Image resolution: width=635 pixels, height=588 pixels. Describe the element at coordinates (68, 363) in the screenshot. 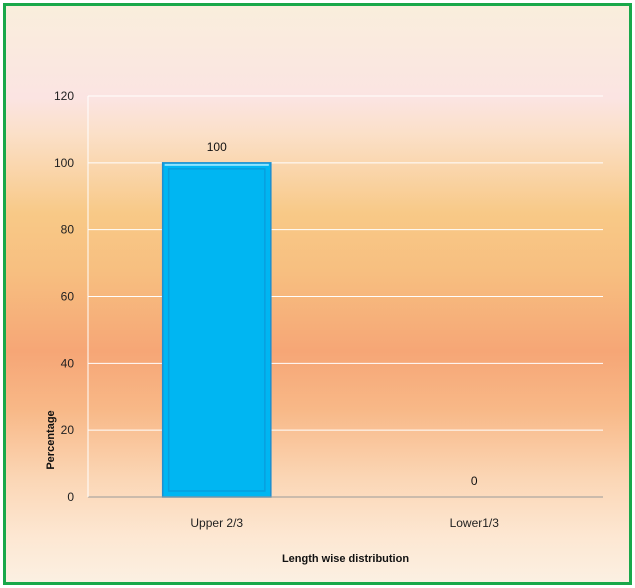

I see `y-tick-label: 40` at that location.